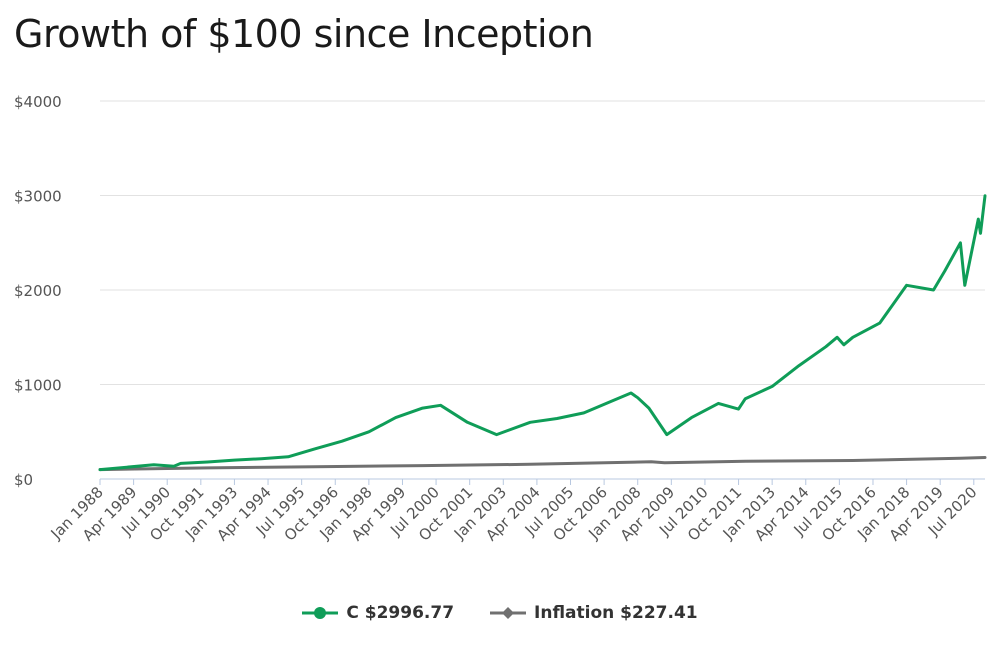  I want to click on y-tick-label: $3000, so click(38, 197).